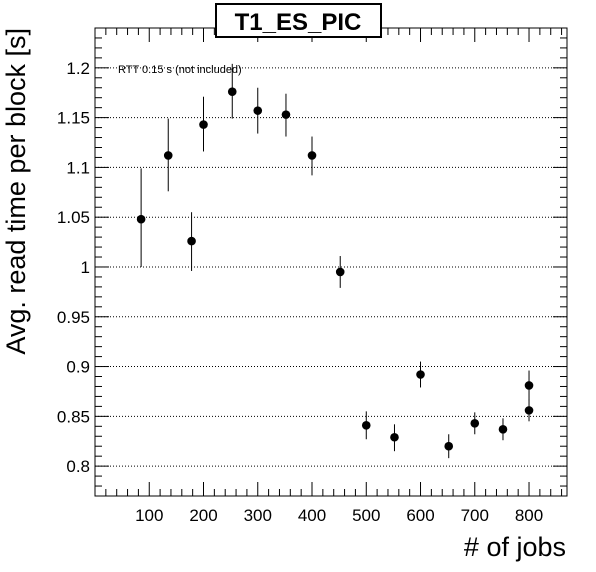  Describe the element at coordinates (366, 515) in the screenshot. I see `x-tick-label: 500` at that location.